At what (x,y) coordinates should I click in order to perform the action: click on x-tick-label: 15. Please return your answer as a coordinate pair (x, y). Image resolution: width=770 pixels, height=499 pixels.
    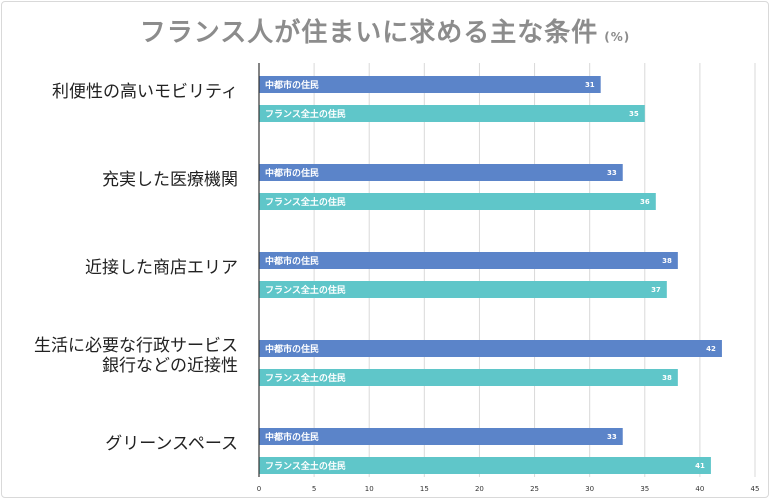
    Looking at the image, I should click on (424, 489).